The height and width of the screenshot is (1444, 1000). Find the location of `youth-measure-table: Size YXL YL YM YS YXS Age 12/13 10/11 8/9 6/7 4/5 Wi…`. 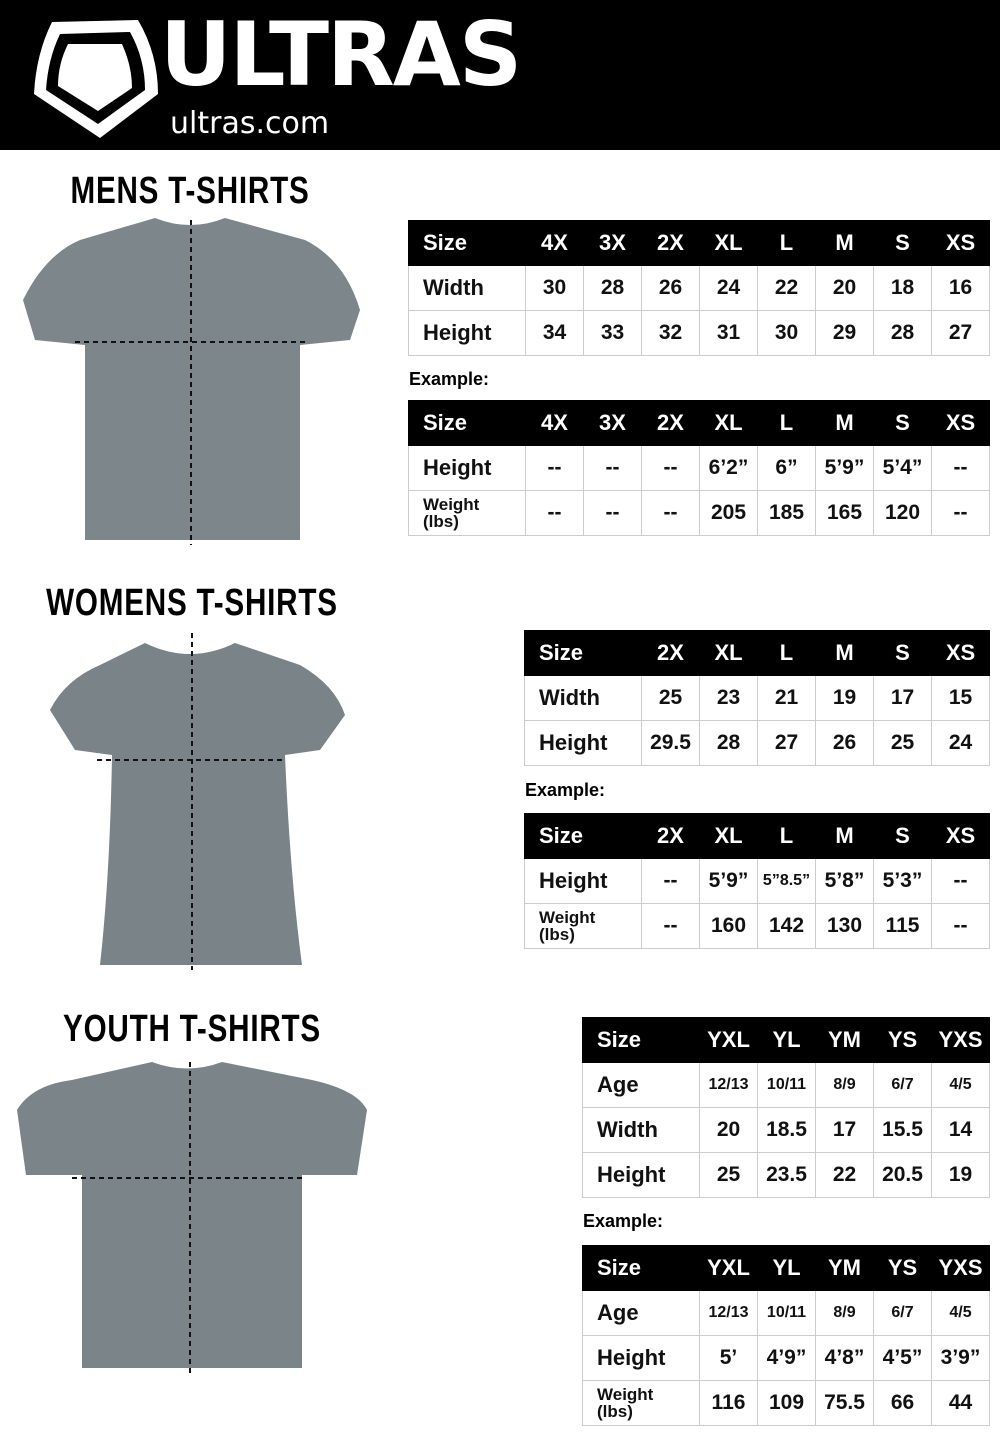

youth-measure-table: Size YXL YL YM YS YXS Age 12/13 10/11 8/9 6/7 4/5 Wi… is located at coordinates (786, 1107).